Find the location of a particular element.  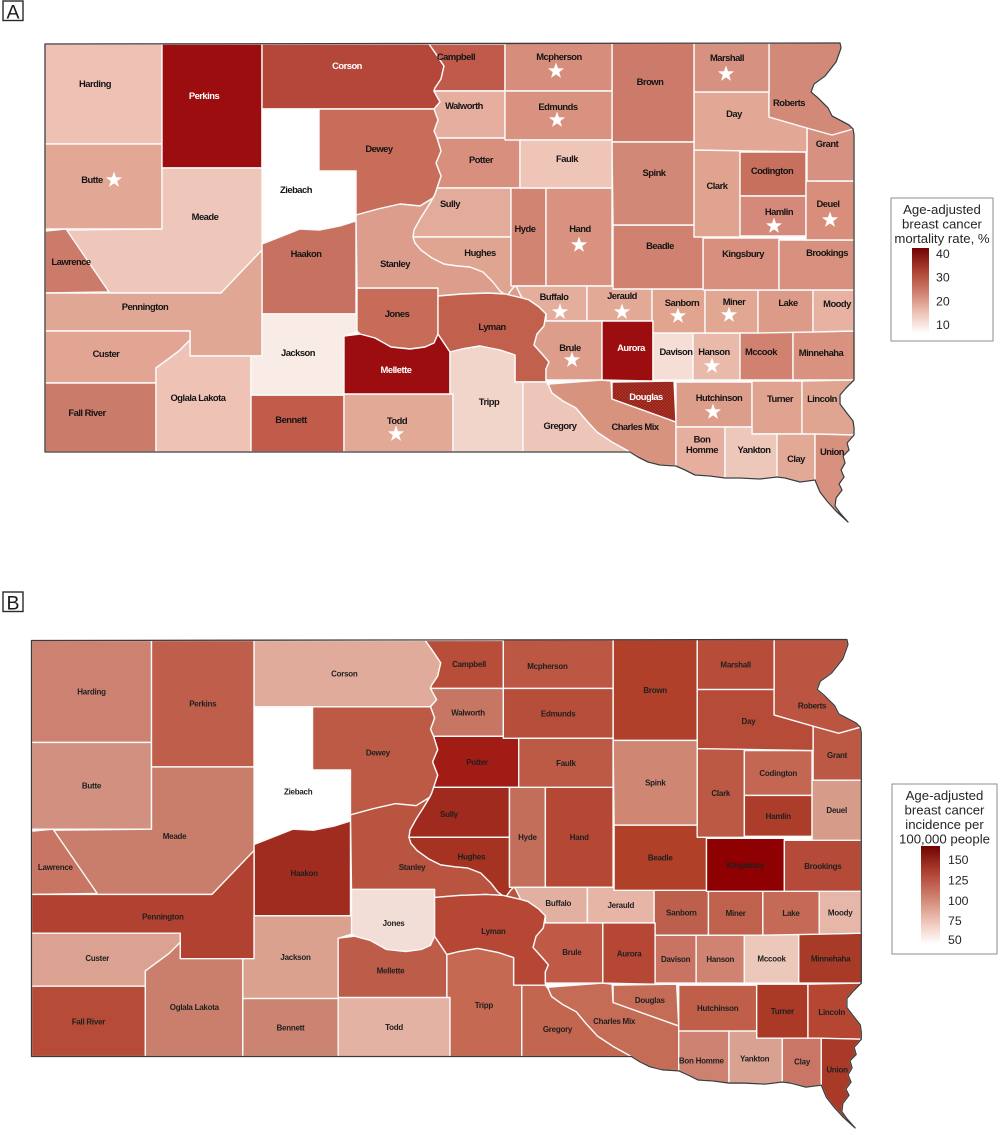

svg-text: Hutchinson is located at coordinates (718, 1008).